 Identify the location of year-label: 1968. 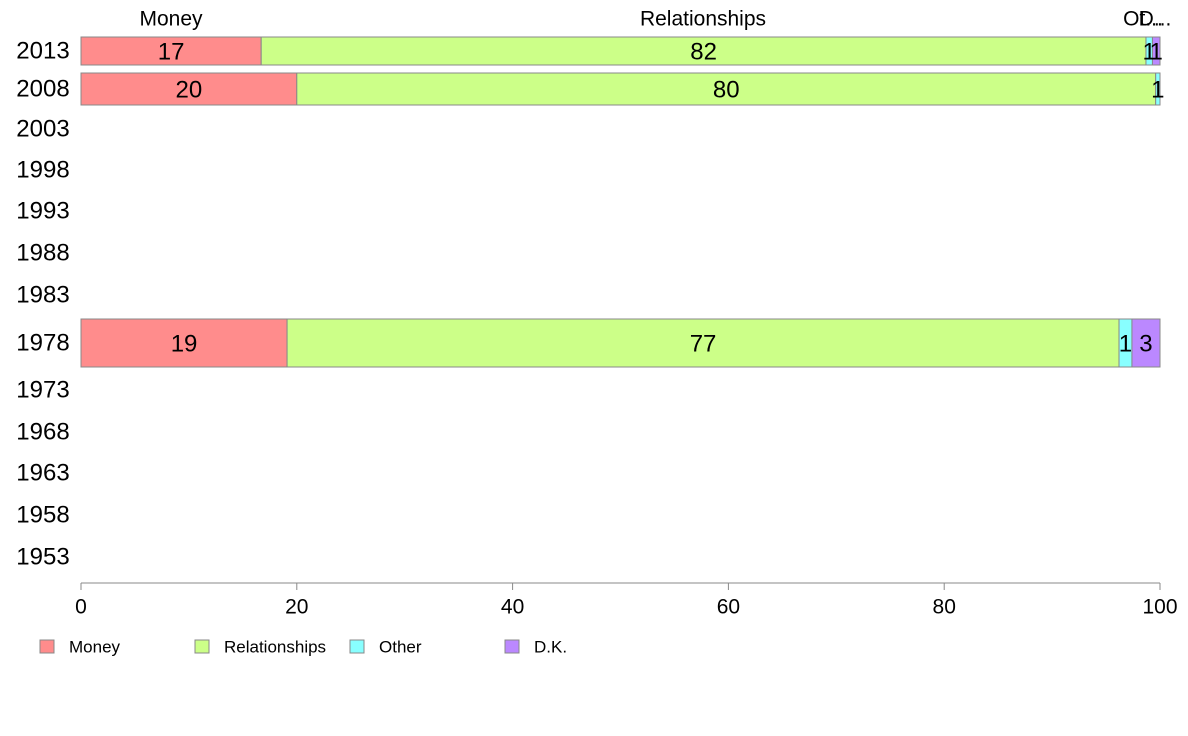
(42, 432).